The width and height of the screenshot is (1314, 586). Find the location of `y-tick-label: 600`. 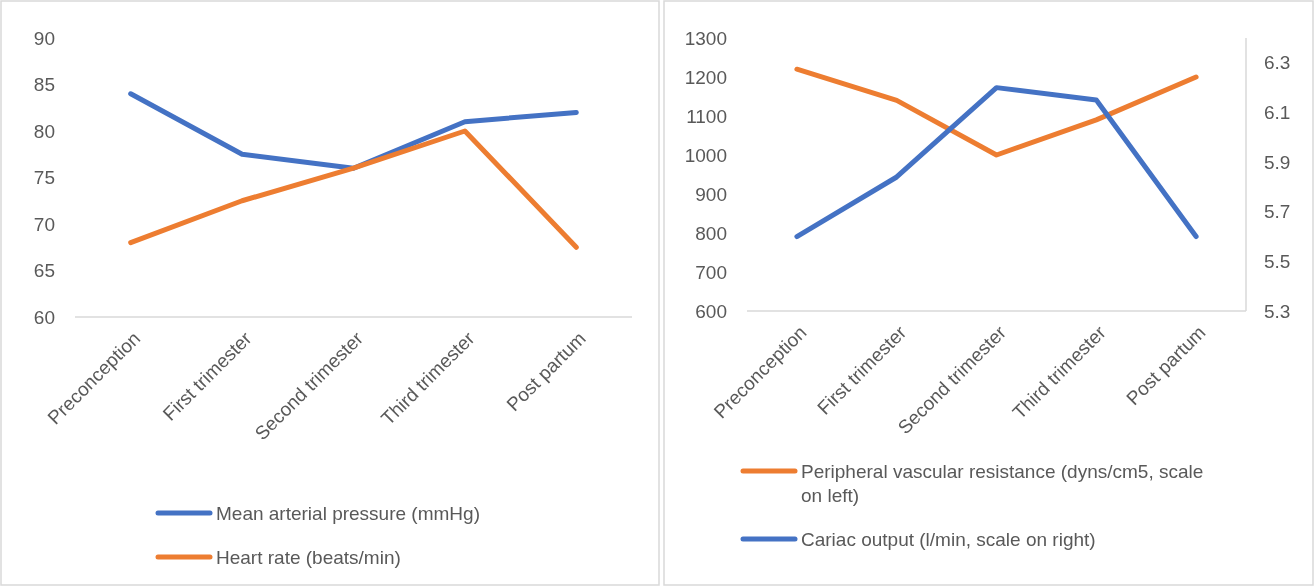

y-tick-label: 600 is located at coordinates (711, 311).